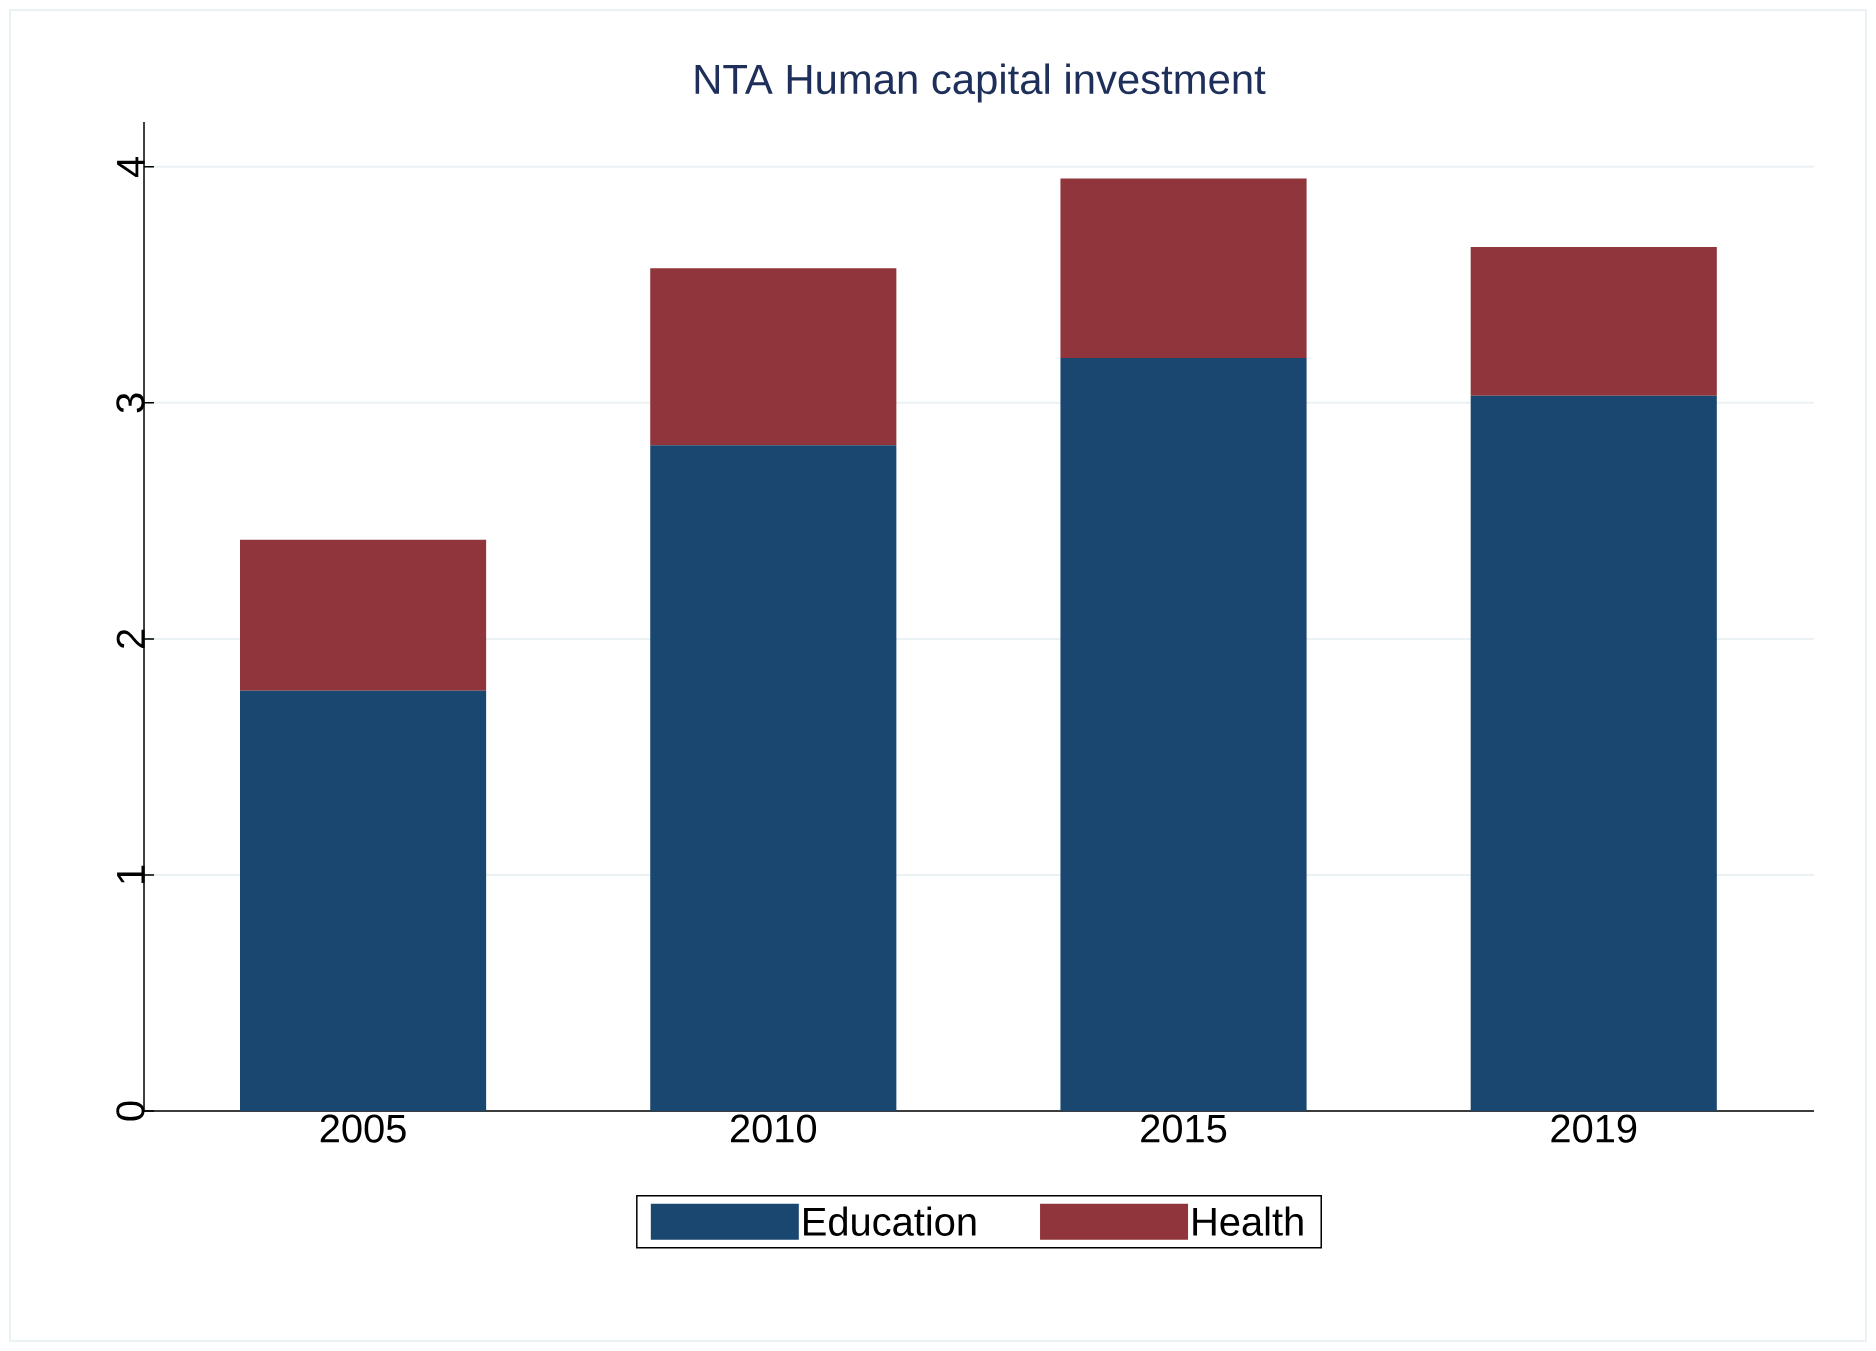 The width and height of the screenshot is (1876, 1351). Describe the element at coordinates (773, 1128) in the screenshot. I see `x-tick-label: 2010` at that location.